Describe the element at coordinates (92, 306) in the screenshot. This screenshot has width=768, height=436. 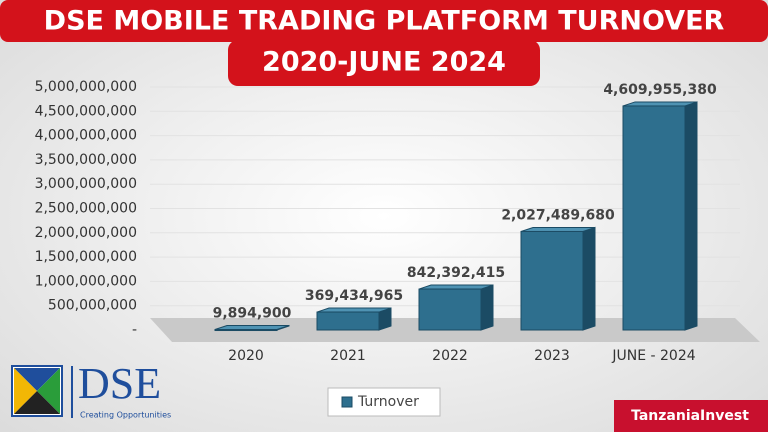
I see `y-tick-label: 500,000,000` at that location.